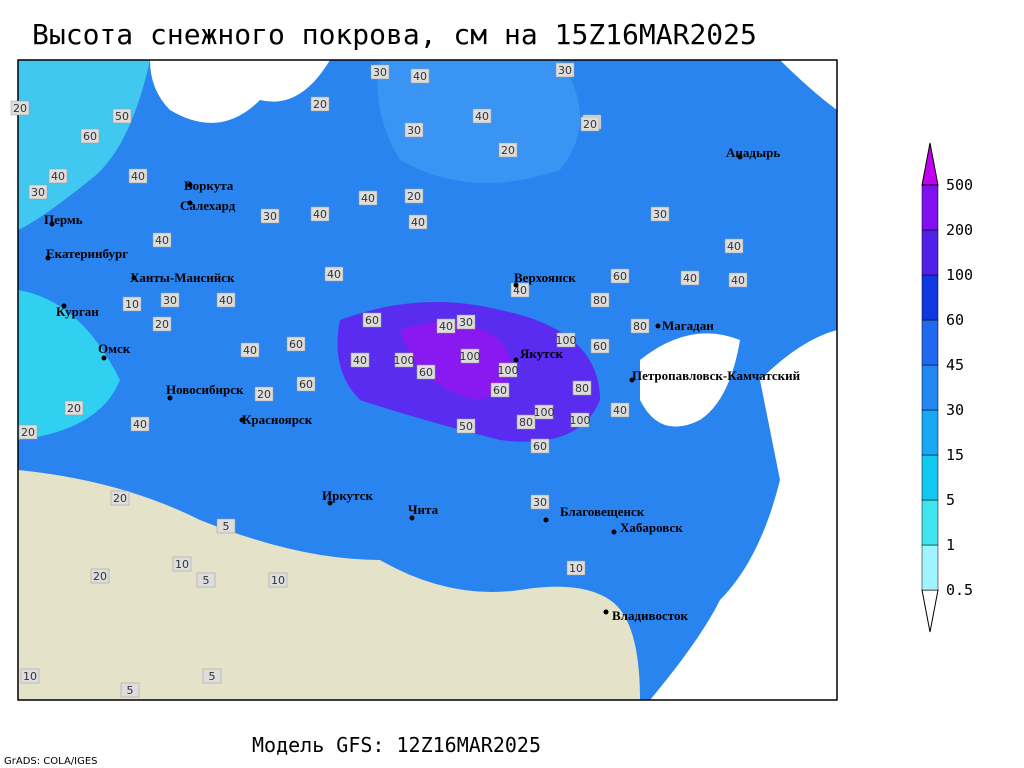 The width and height of the screenshot is (1024, 768). Describe the element at coordinates (950, 500) in the screenshot. I see `legend-label: 5` at that location.